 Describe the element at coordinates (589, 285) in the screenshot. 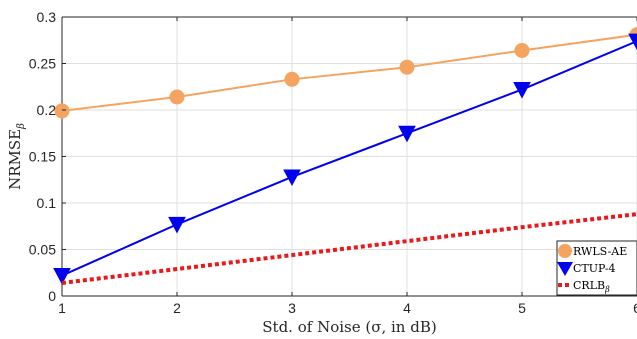

I see `legend-label-main: CRLB` at that location.